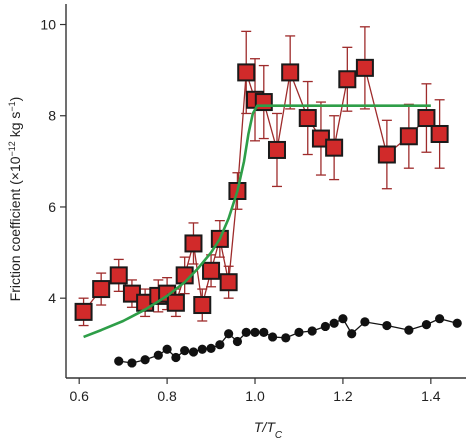 This screenshot has width=474, height=440. I want to click on y-axis-title: Friction coefficient (×10−12 kg s−1), so click(15, 199).